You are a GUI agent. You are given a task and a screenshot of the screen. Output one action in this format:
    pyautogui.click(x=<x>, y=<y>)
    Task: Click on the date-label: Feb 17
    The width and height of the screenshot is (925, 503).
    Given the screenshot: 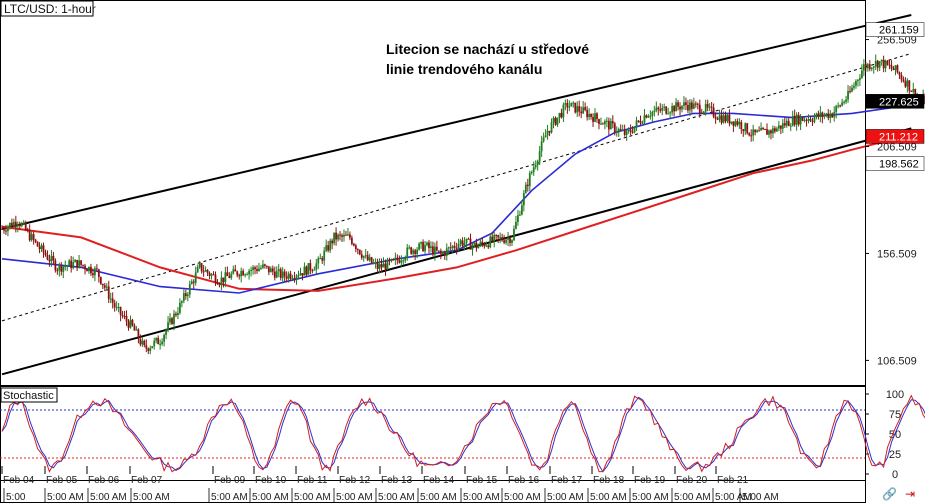 What is the action you would take?
    pyautogui.click(x=567, y=480)
    